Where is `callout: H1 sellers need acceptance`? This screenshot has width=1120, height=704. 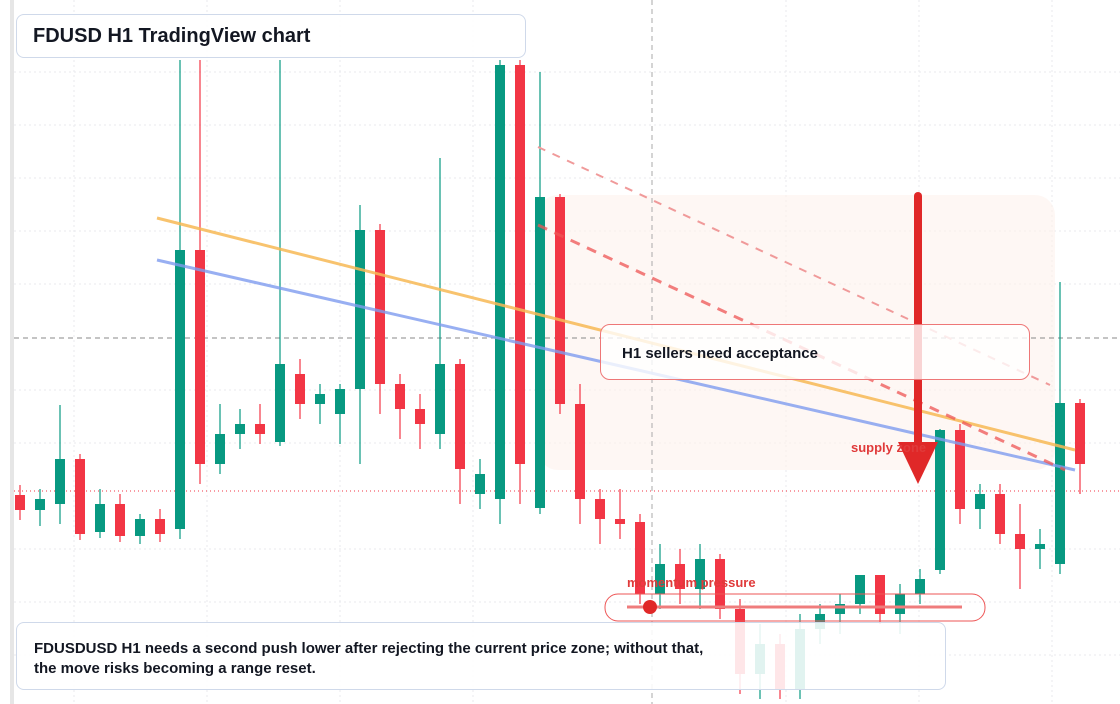
callout: H1 sellers need acceptance is located at coordinates (720, 353).